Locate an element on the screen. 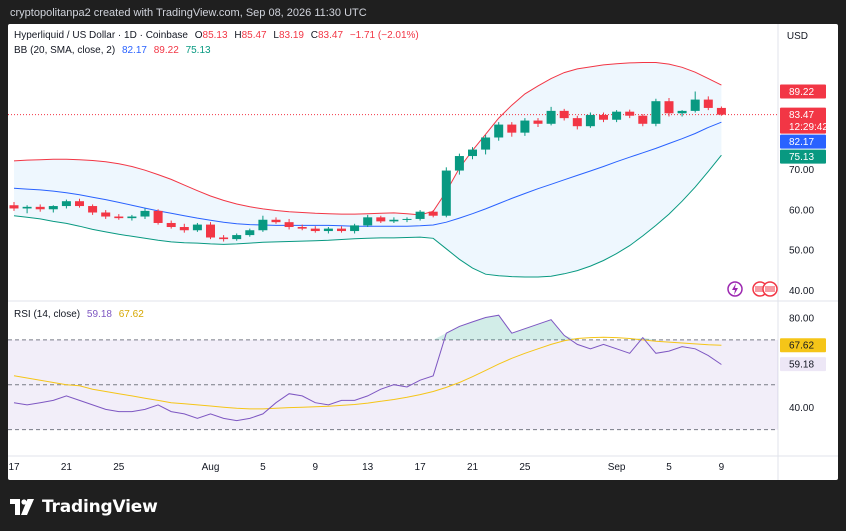  price-tag-label: 75.13 is located at coordinates (801, 157).